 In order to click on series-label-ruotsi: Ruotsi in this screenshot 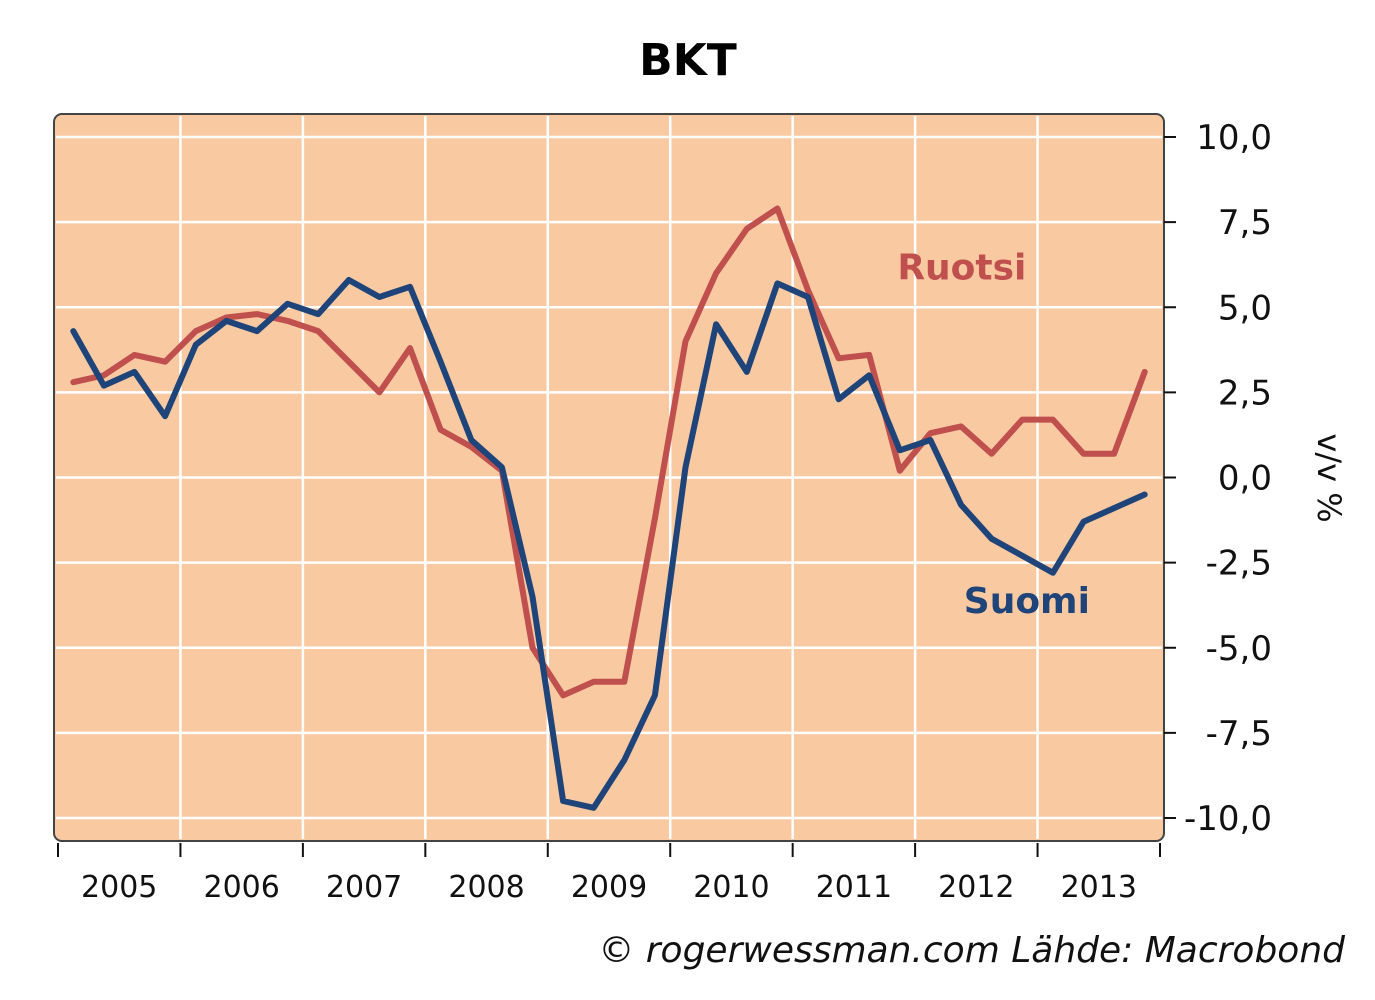, I will do `click(961, 267)`.